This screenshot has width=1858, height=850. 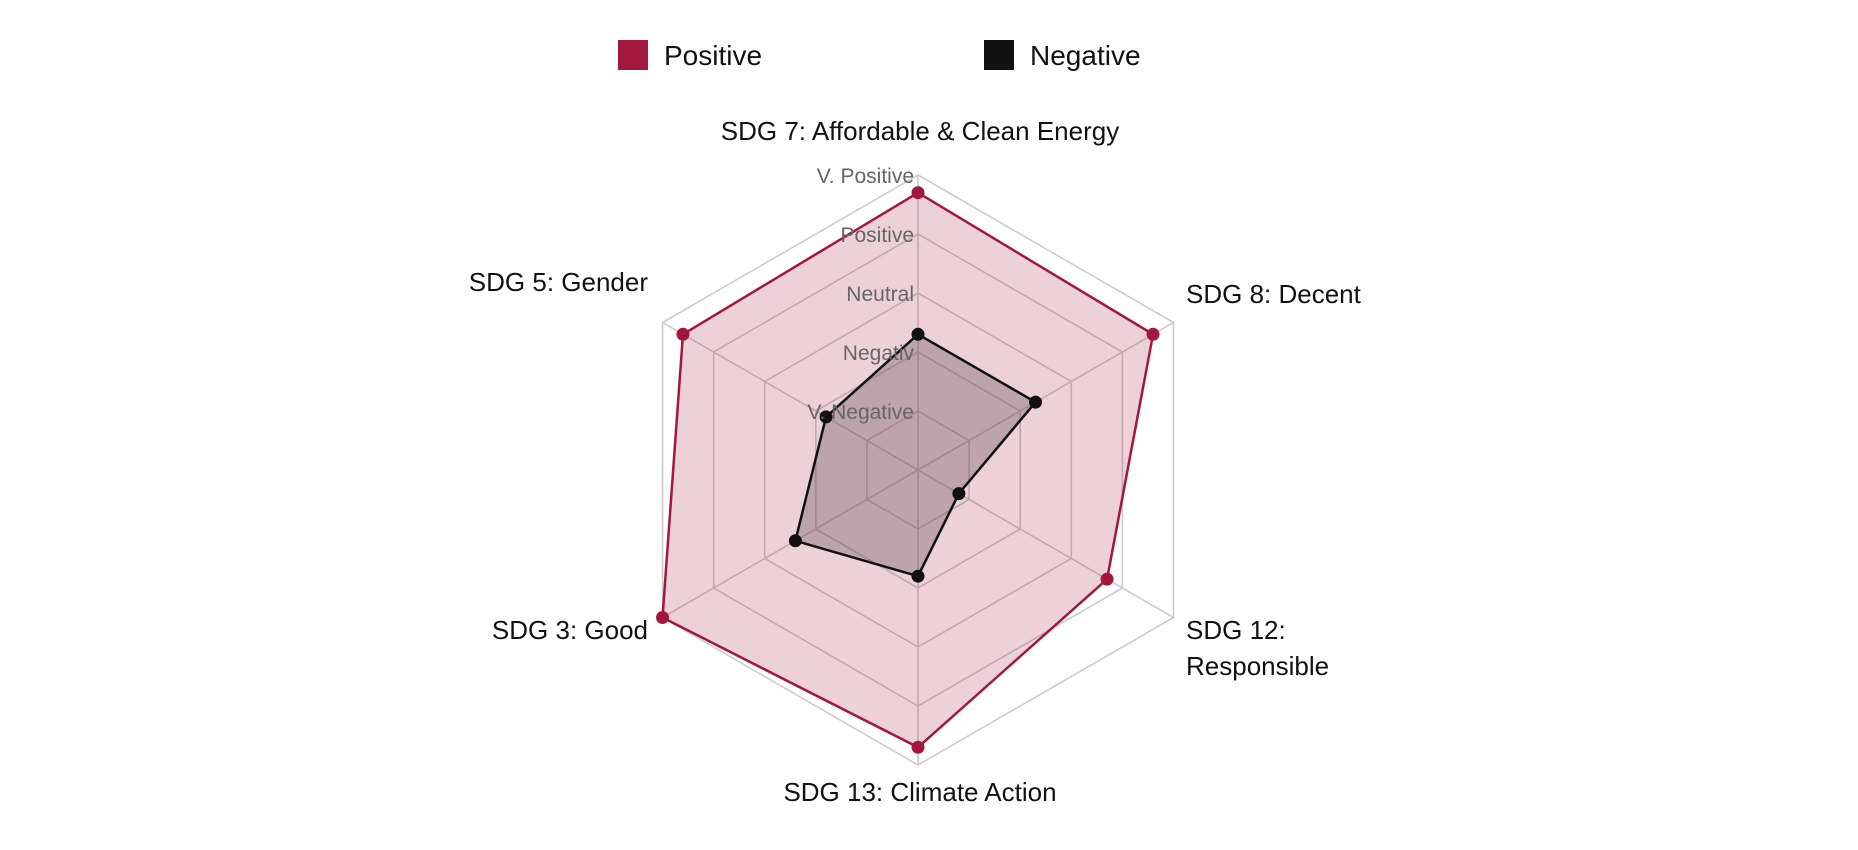 I want to click on legend-swatch-negative, so click(x=999, y=55).